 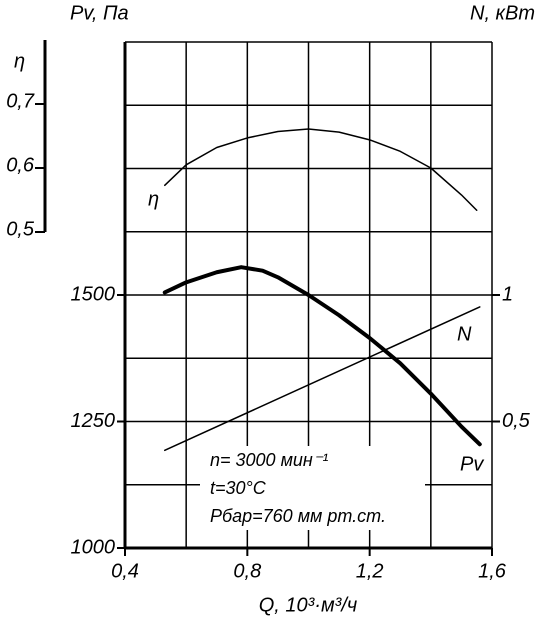 What do you see at coordinates (99, 13) in the screenshot?
I see `y-axis-label: Pv, Па` at bounding box center [99, 13].